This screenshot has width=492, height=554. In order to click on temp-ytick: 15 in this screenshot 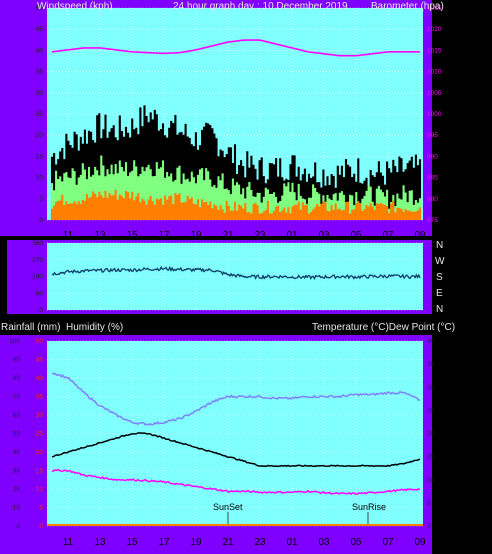, I will do `click(431, 457)`.